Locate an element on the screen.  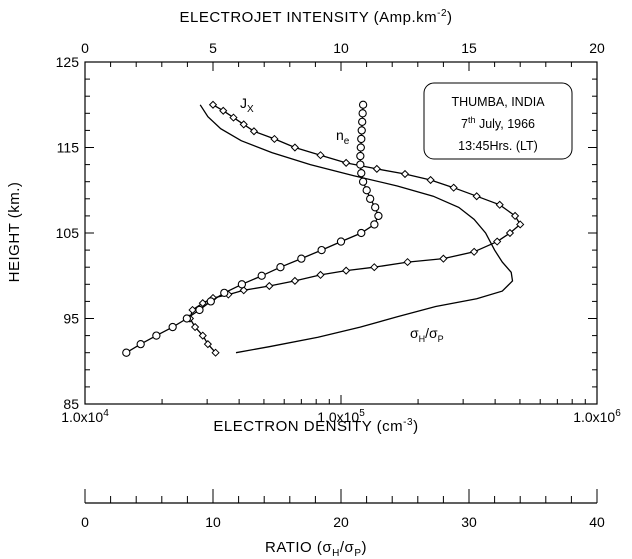
top-tick-label: 20 is located at coordinates (597, 48).